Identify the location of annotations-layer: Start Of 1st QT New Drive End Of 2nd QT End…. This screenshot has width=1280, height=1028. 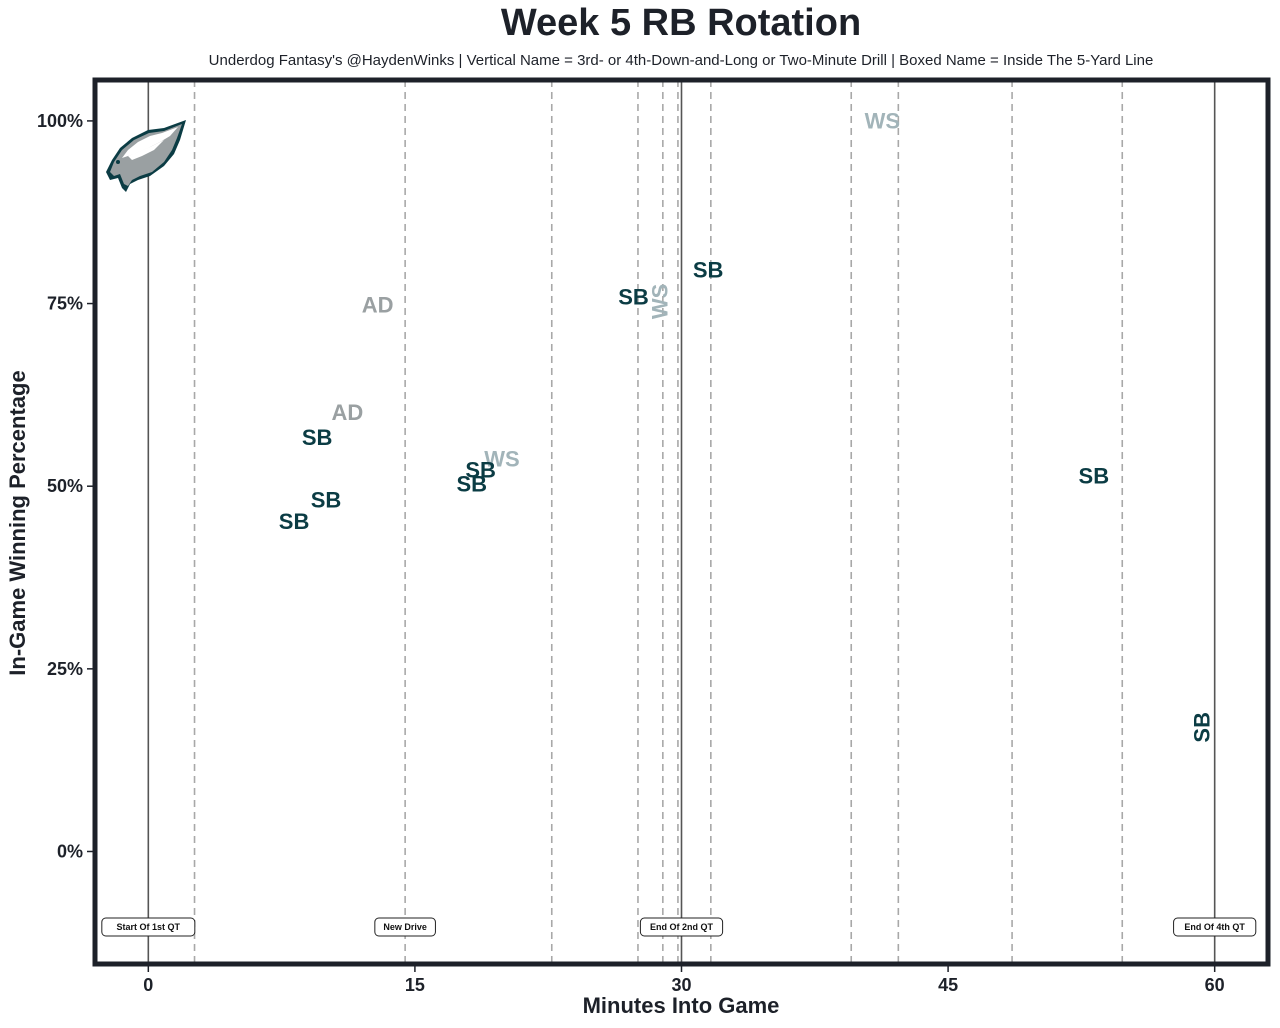
(679, 927).